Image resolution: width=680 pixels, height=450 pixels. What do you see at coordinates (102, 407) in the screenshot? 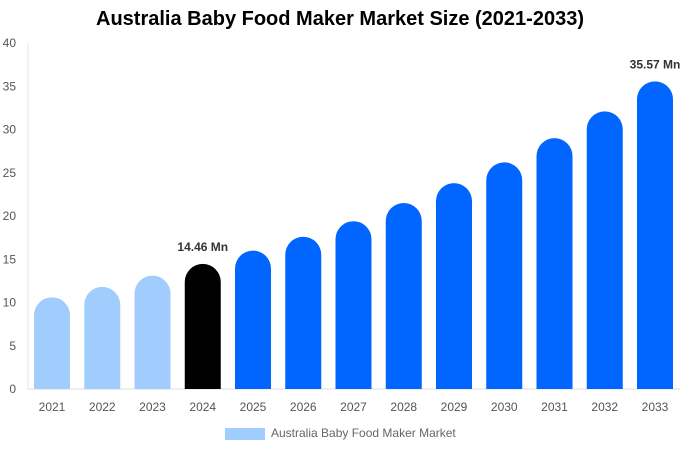
I see `x-tick-label: 2022` at bounding box center [102, 407].